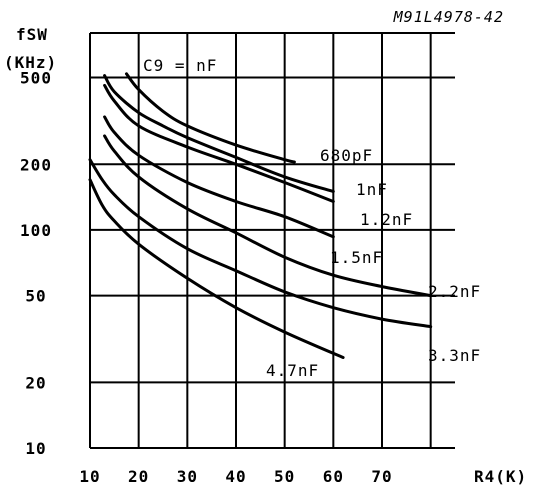 Image resolution: width=541 pixels, height=489 pixels. Describe the element at coordinates (500, 476) in the screenshot. I see `x-axis-label: R4(K)` at that location.